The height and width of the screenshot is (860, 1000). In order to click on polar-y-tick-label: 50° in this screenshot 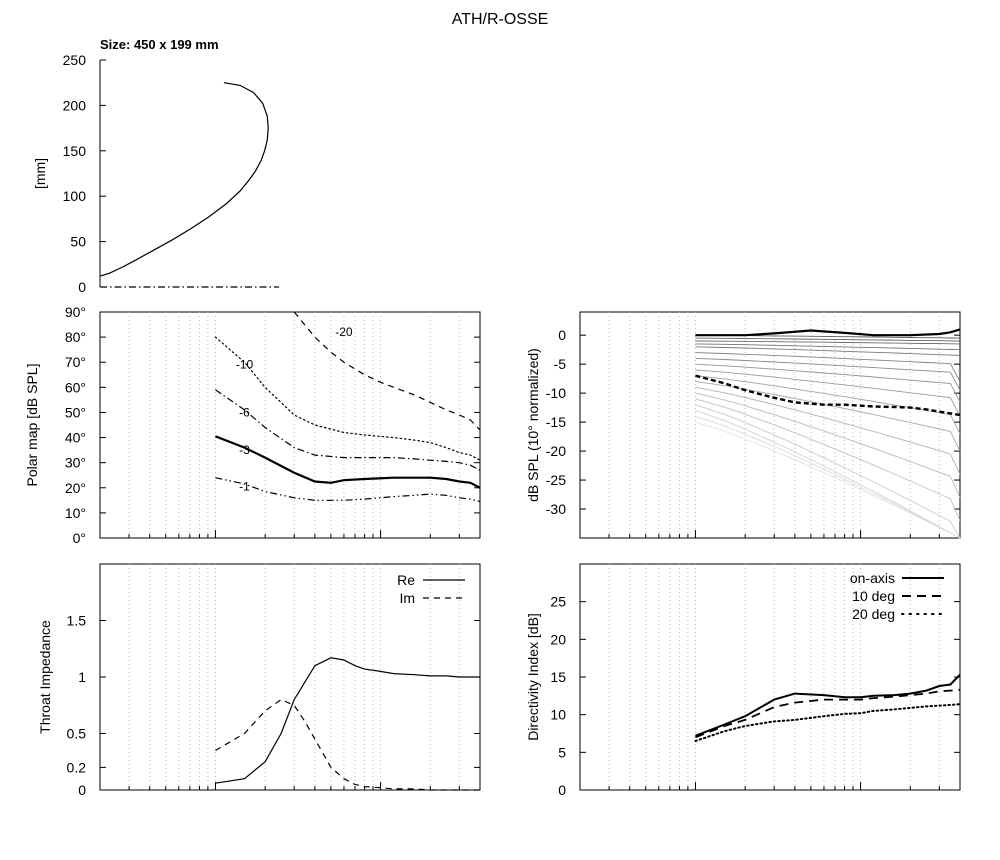, I will do `click(75, 412)`.